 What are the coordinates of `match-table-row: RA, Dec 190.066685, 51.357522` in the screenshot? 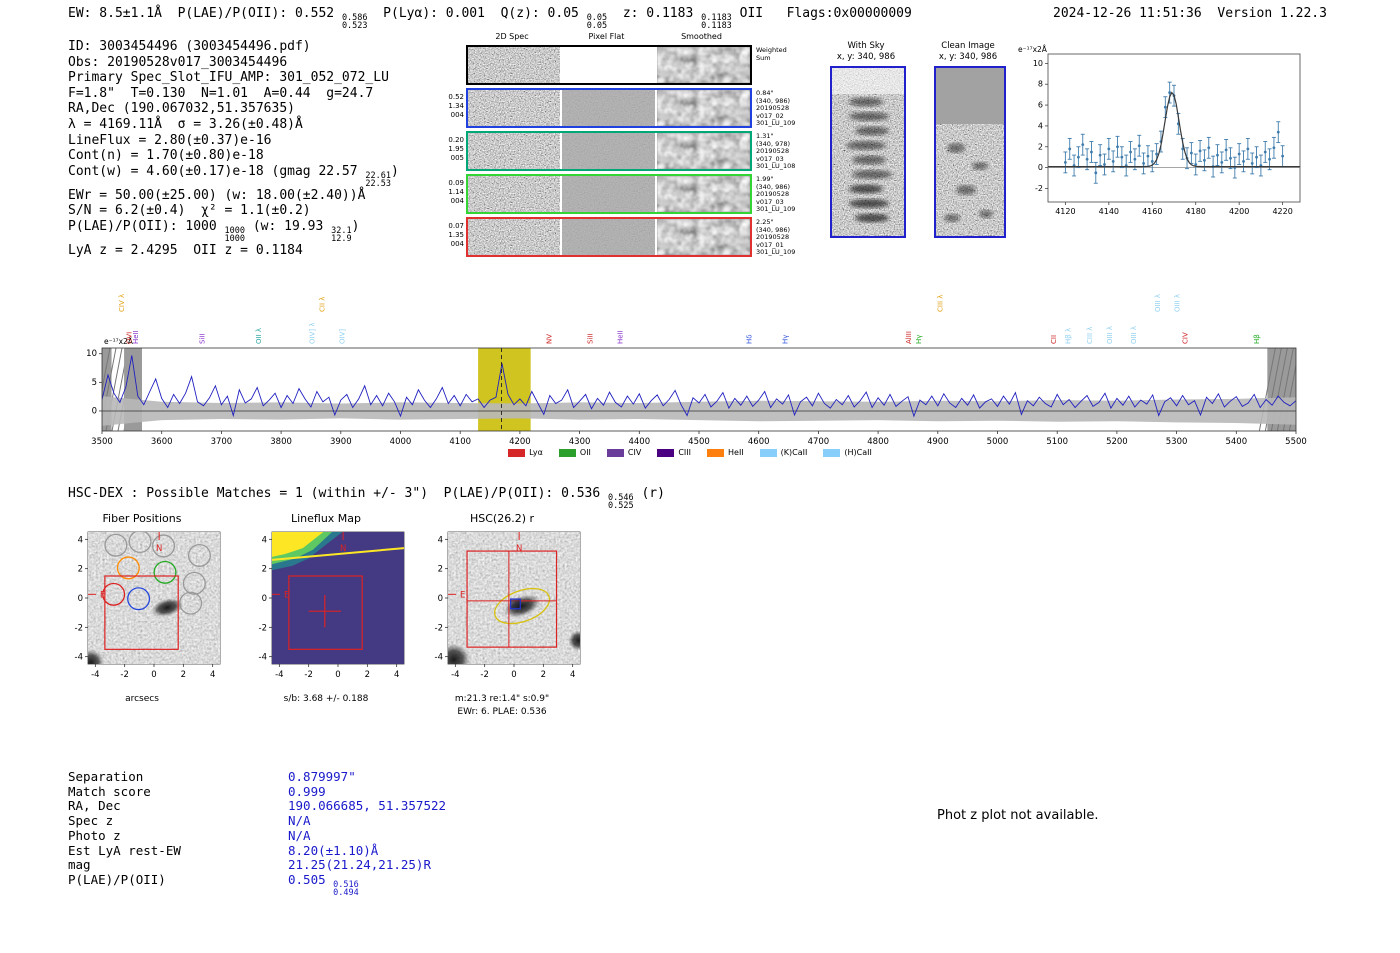 It's located at (257, 806).